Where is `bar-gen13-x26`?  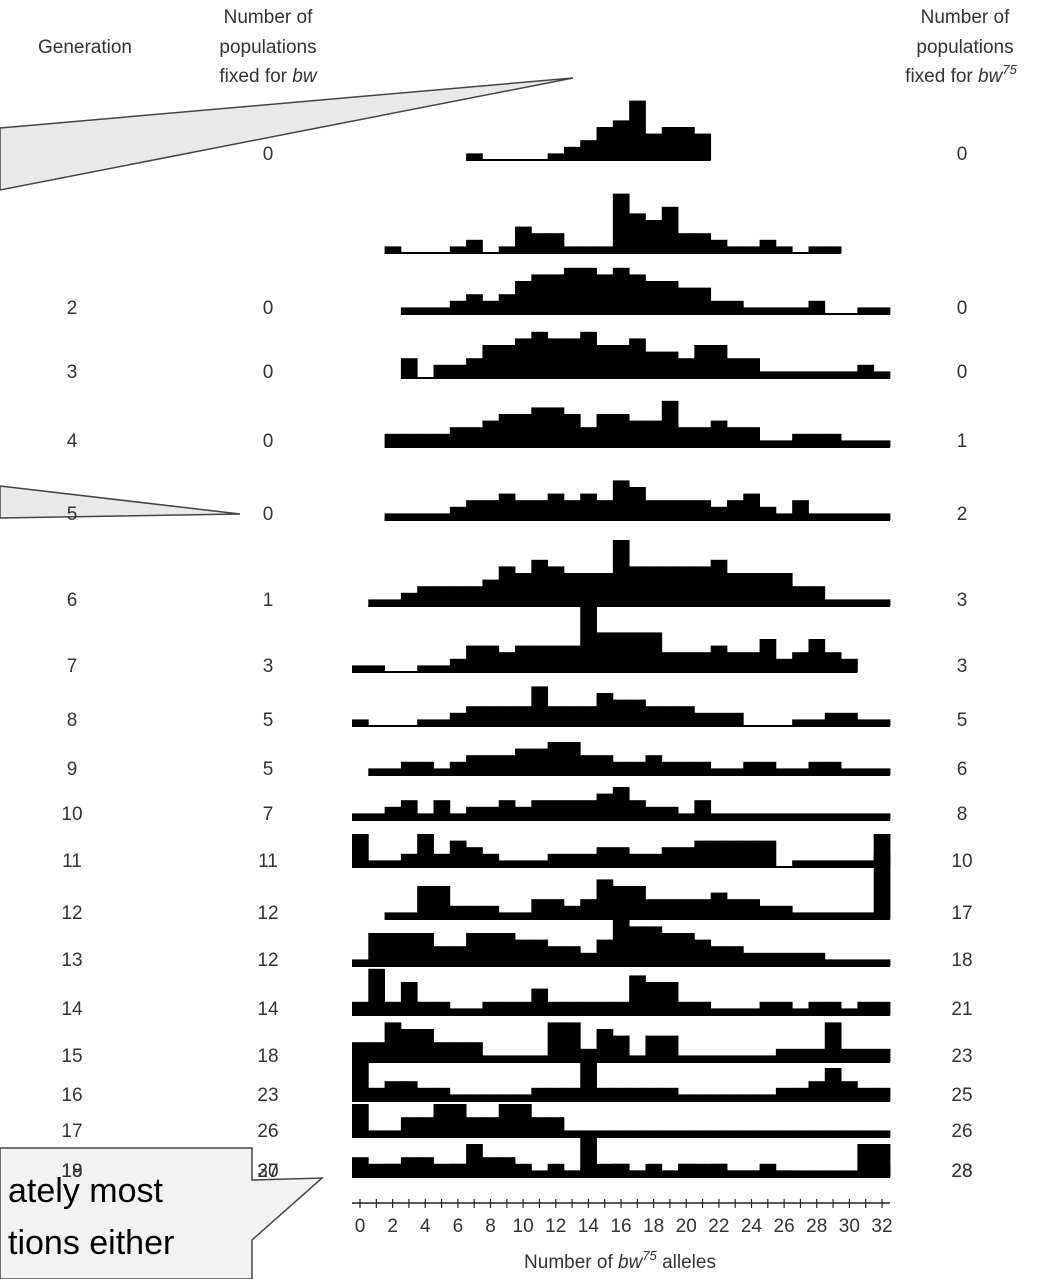
bar-gen13-x26 is located at coordinates (784, 959).